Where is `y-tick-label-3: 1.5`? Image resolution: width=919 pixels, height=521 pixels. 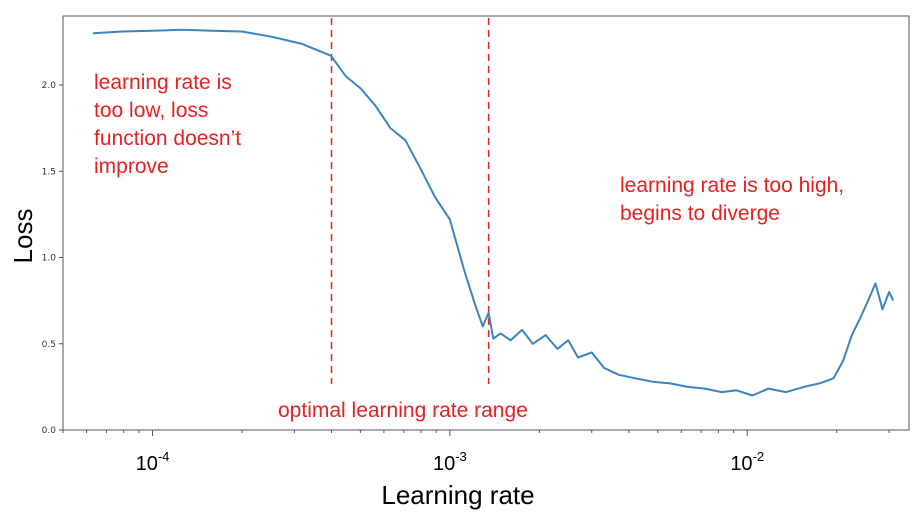 y-tick-label-3: 1.5 is located at coordinates (49, 172).